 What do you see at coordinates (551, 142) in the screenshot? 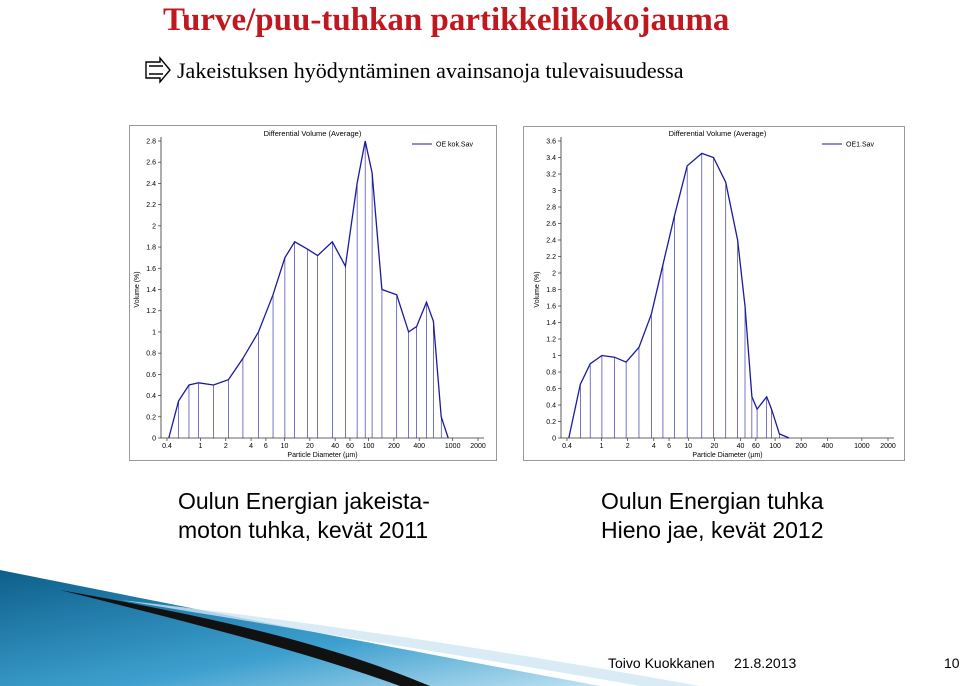
I see `y-tick-label: 3.6` at bounding box center [551, 142].